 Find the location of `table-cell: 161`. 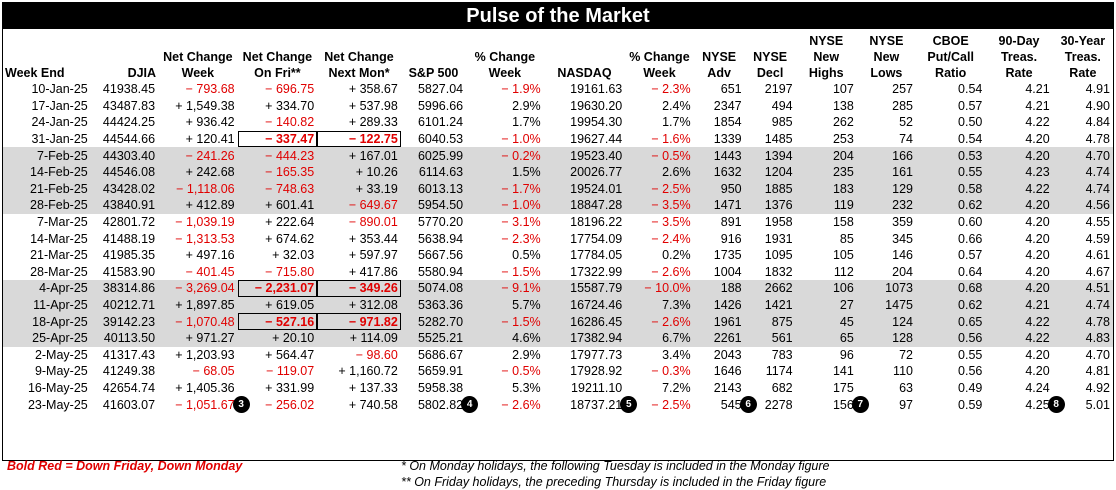

table-cell: 161 is located at coordinates (886, 172).